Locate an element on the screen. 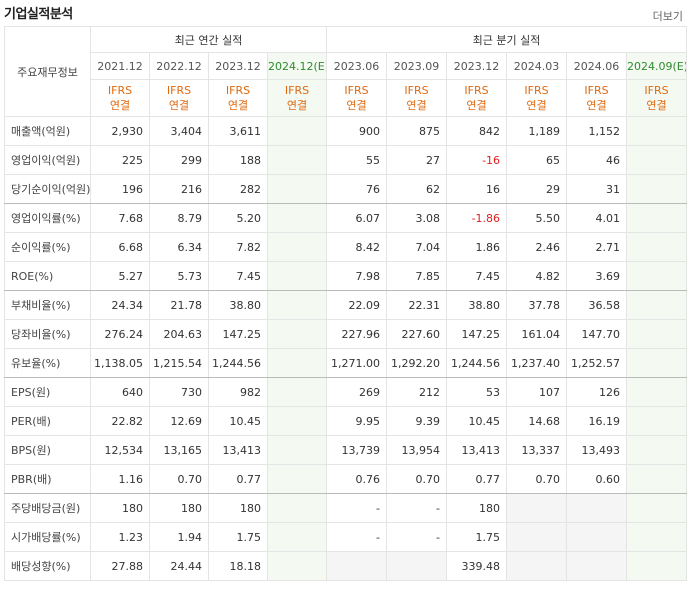  value-cell: 13,413 is located at coordinates (477, 450).